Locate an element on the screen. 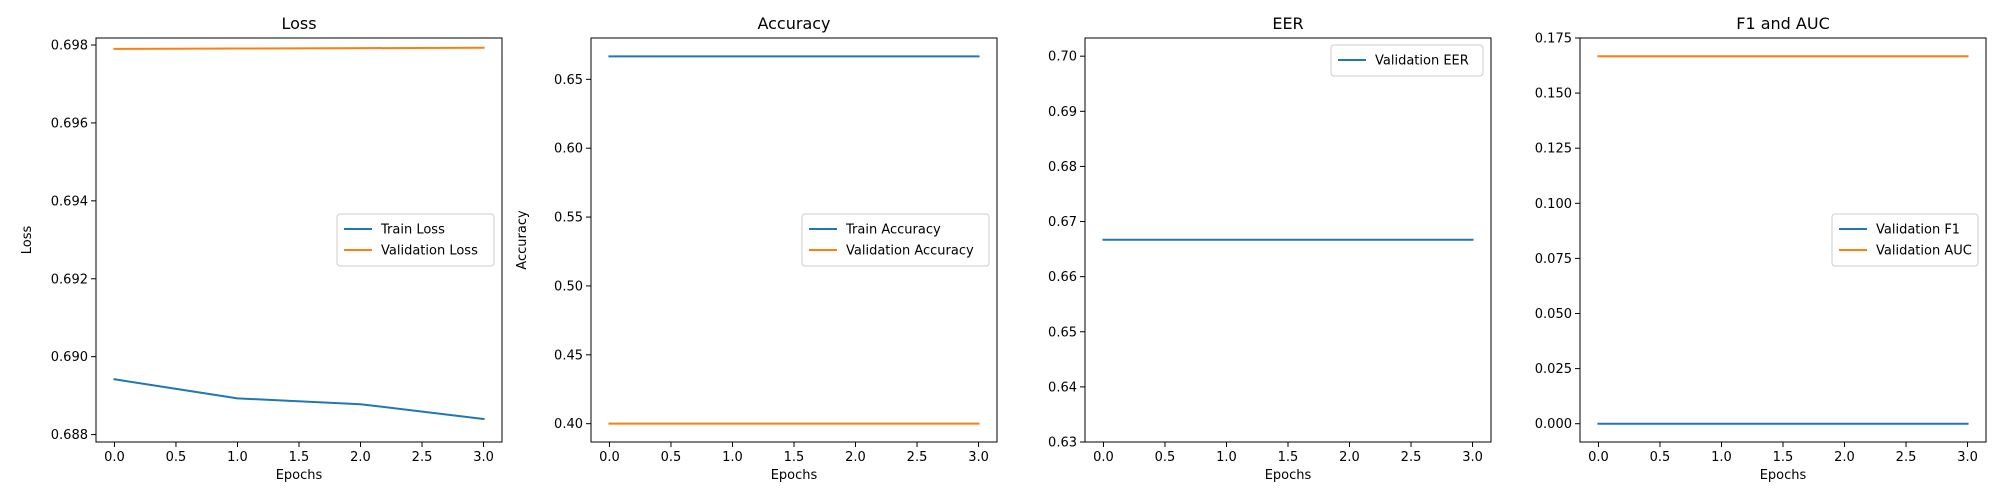 The width and height of the screenshot is (2000, 500). legend: Train Loss Validation Loss is located at coordinates (415, 240).